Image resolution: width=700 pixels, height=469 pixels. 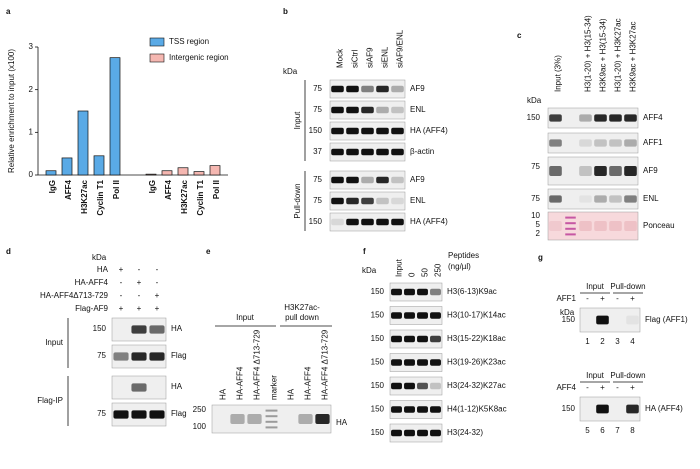 What do you see at coordinates (74, 295) in the screenshot?
I see `condition-label: HA-AFF4Δ713-729` at bounding box center [74, 295].